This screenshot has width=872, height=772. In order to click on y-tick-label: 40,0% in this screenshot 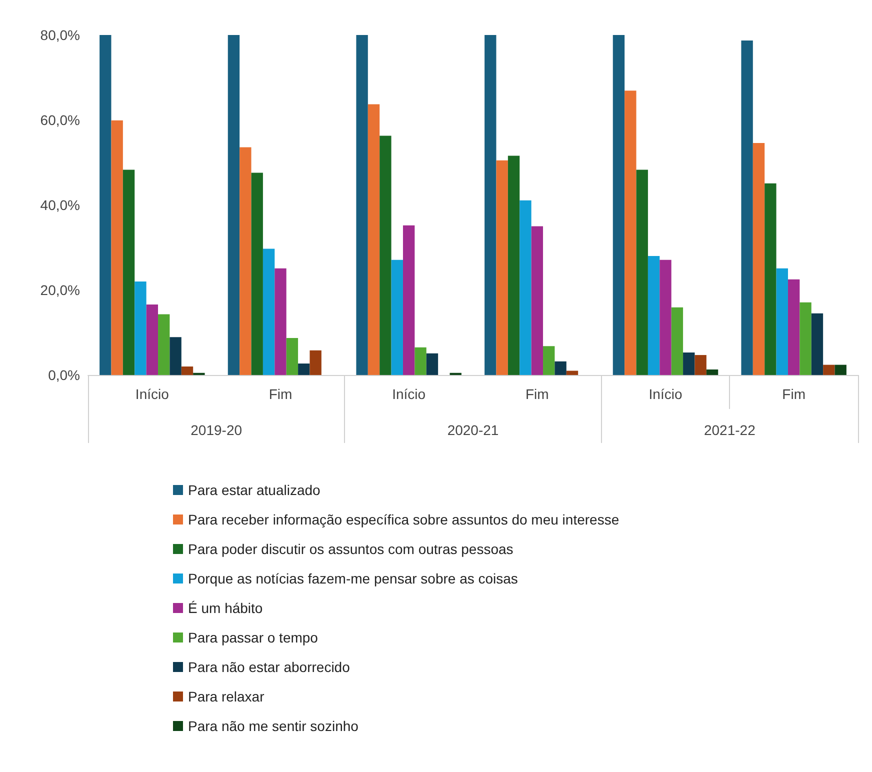, I will do `click(60, 205)`.